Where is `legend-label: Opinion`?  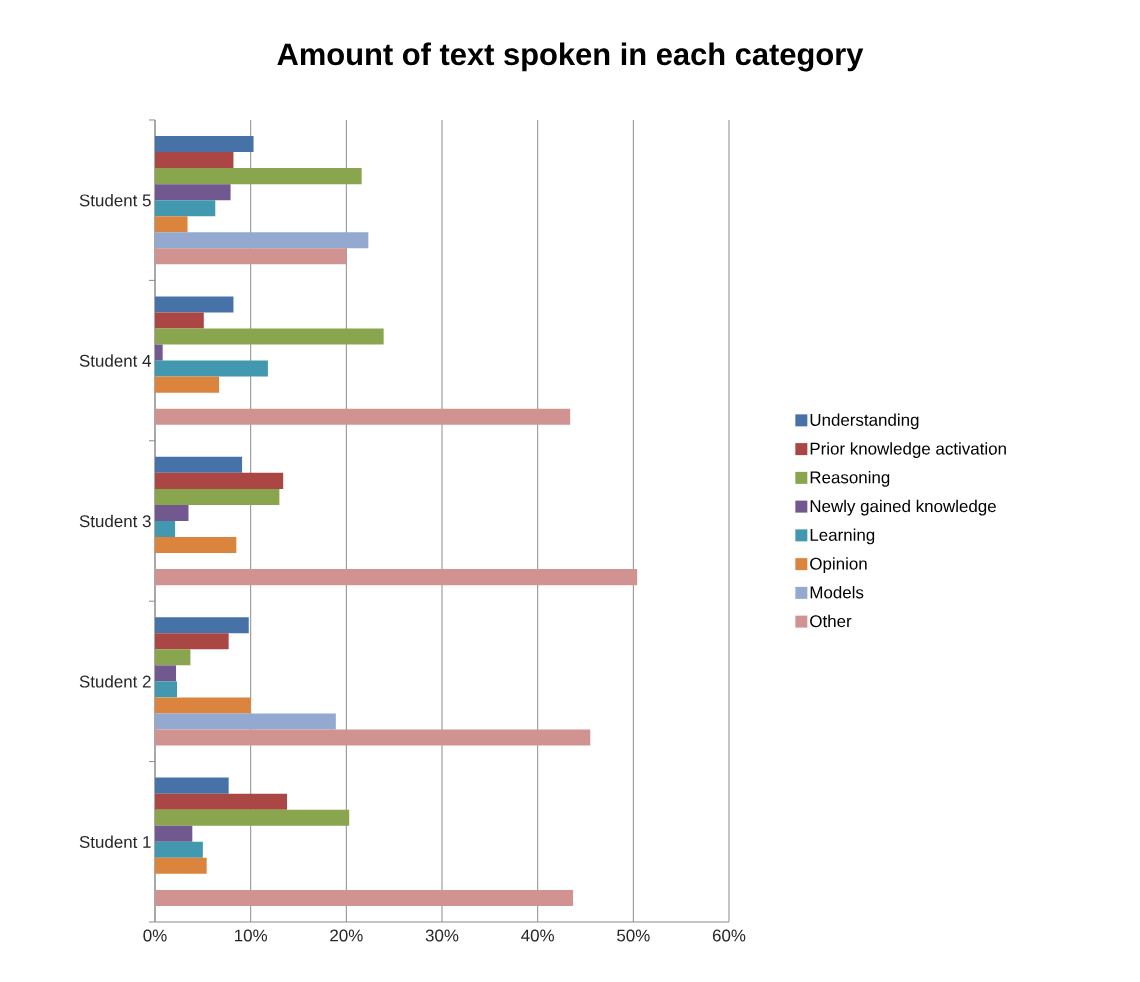 legend-label: Opinion is located at coordinates (838, 565).